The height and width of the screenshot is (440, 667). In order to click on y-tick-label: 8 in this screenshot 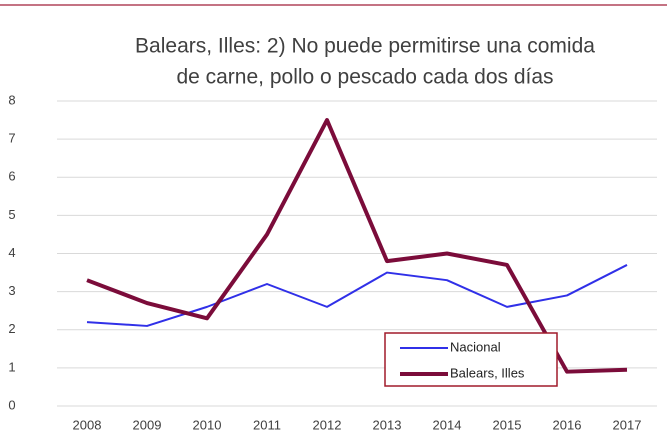, I will do `click(11, 99)`.